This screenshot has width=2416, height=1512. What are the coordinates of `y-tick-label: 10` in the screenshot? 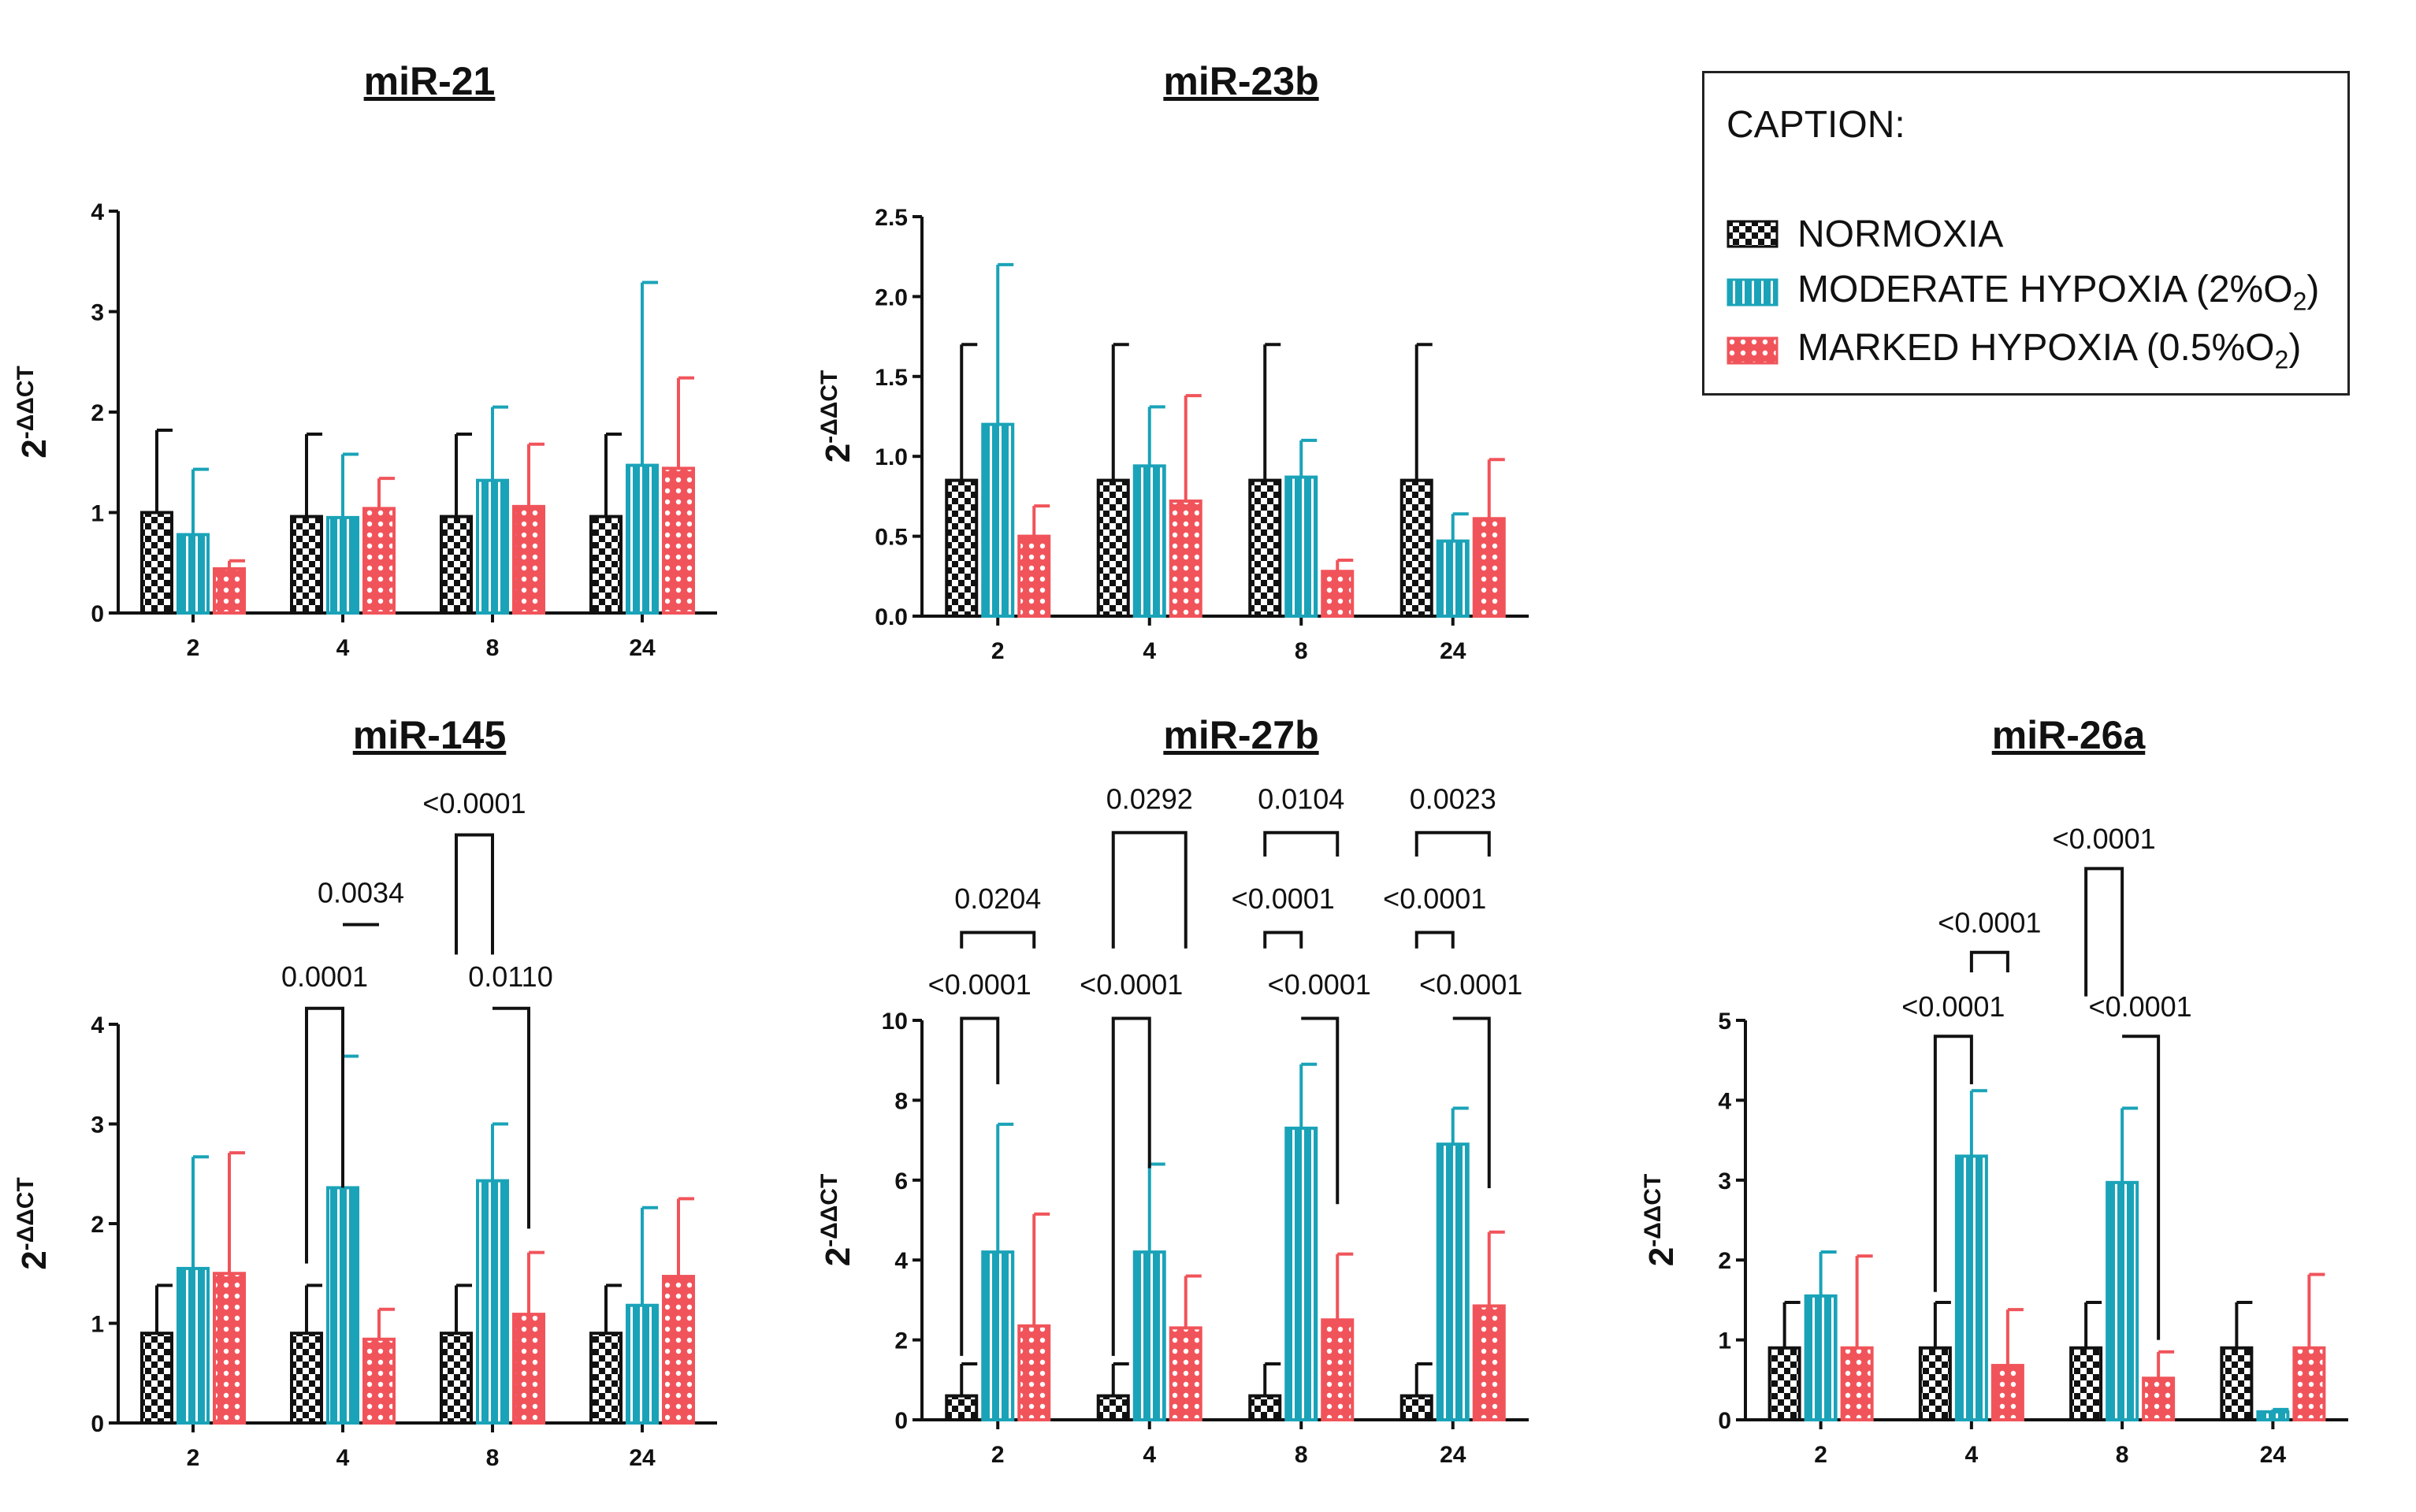 It's located at (895, 1022).